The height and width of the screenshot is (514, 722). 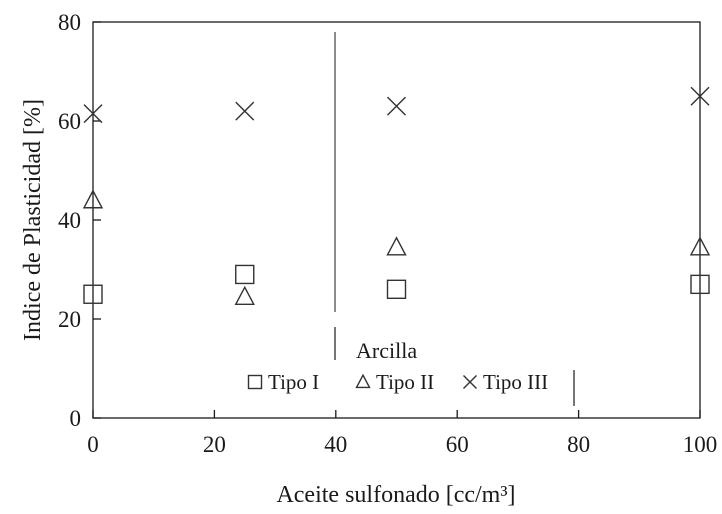 I want to click on x-tick-label: 20, so click(x=214, y=444).